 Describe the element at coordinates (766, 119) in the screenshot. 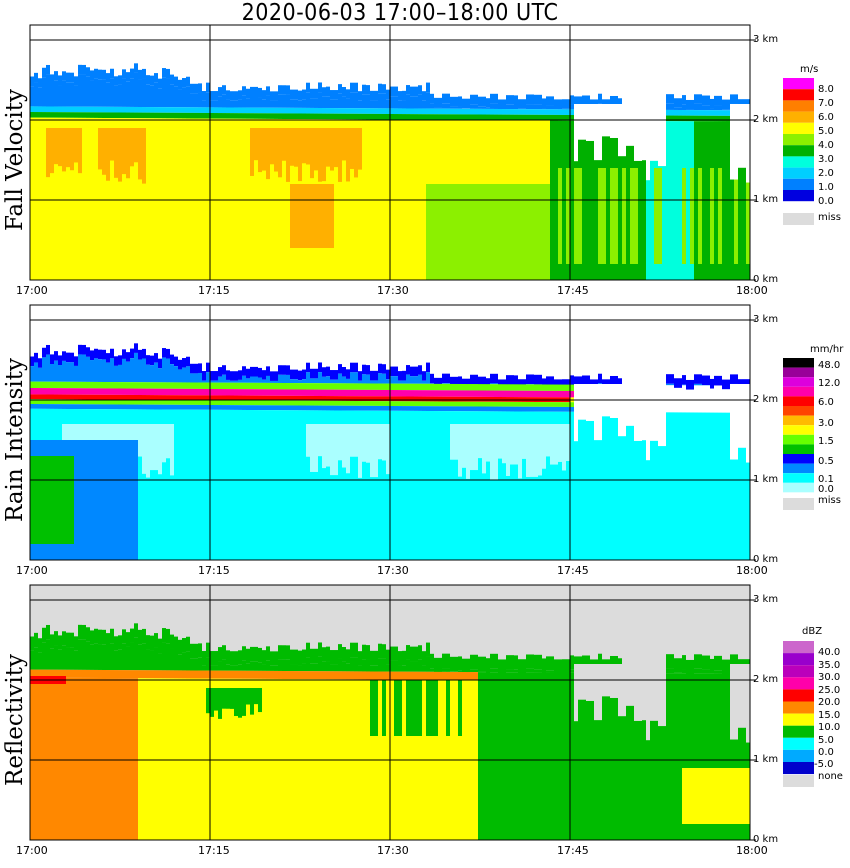

I see `km-2-p0: 2 km` at that location.